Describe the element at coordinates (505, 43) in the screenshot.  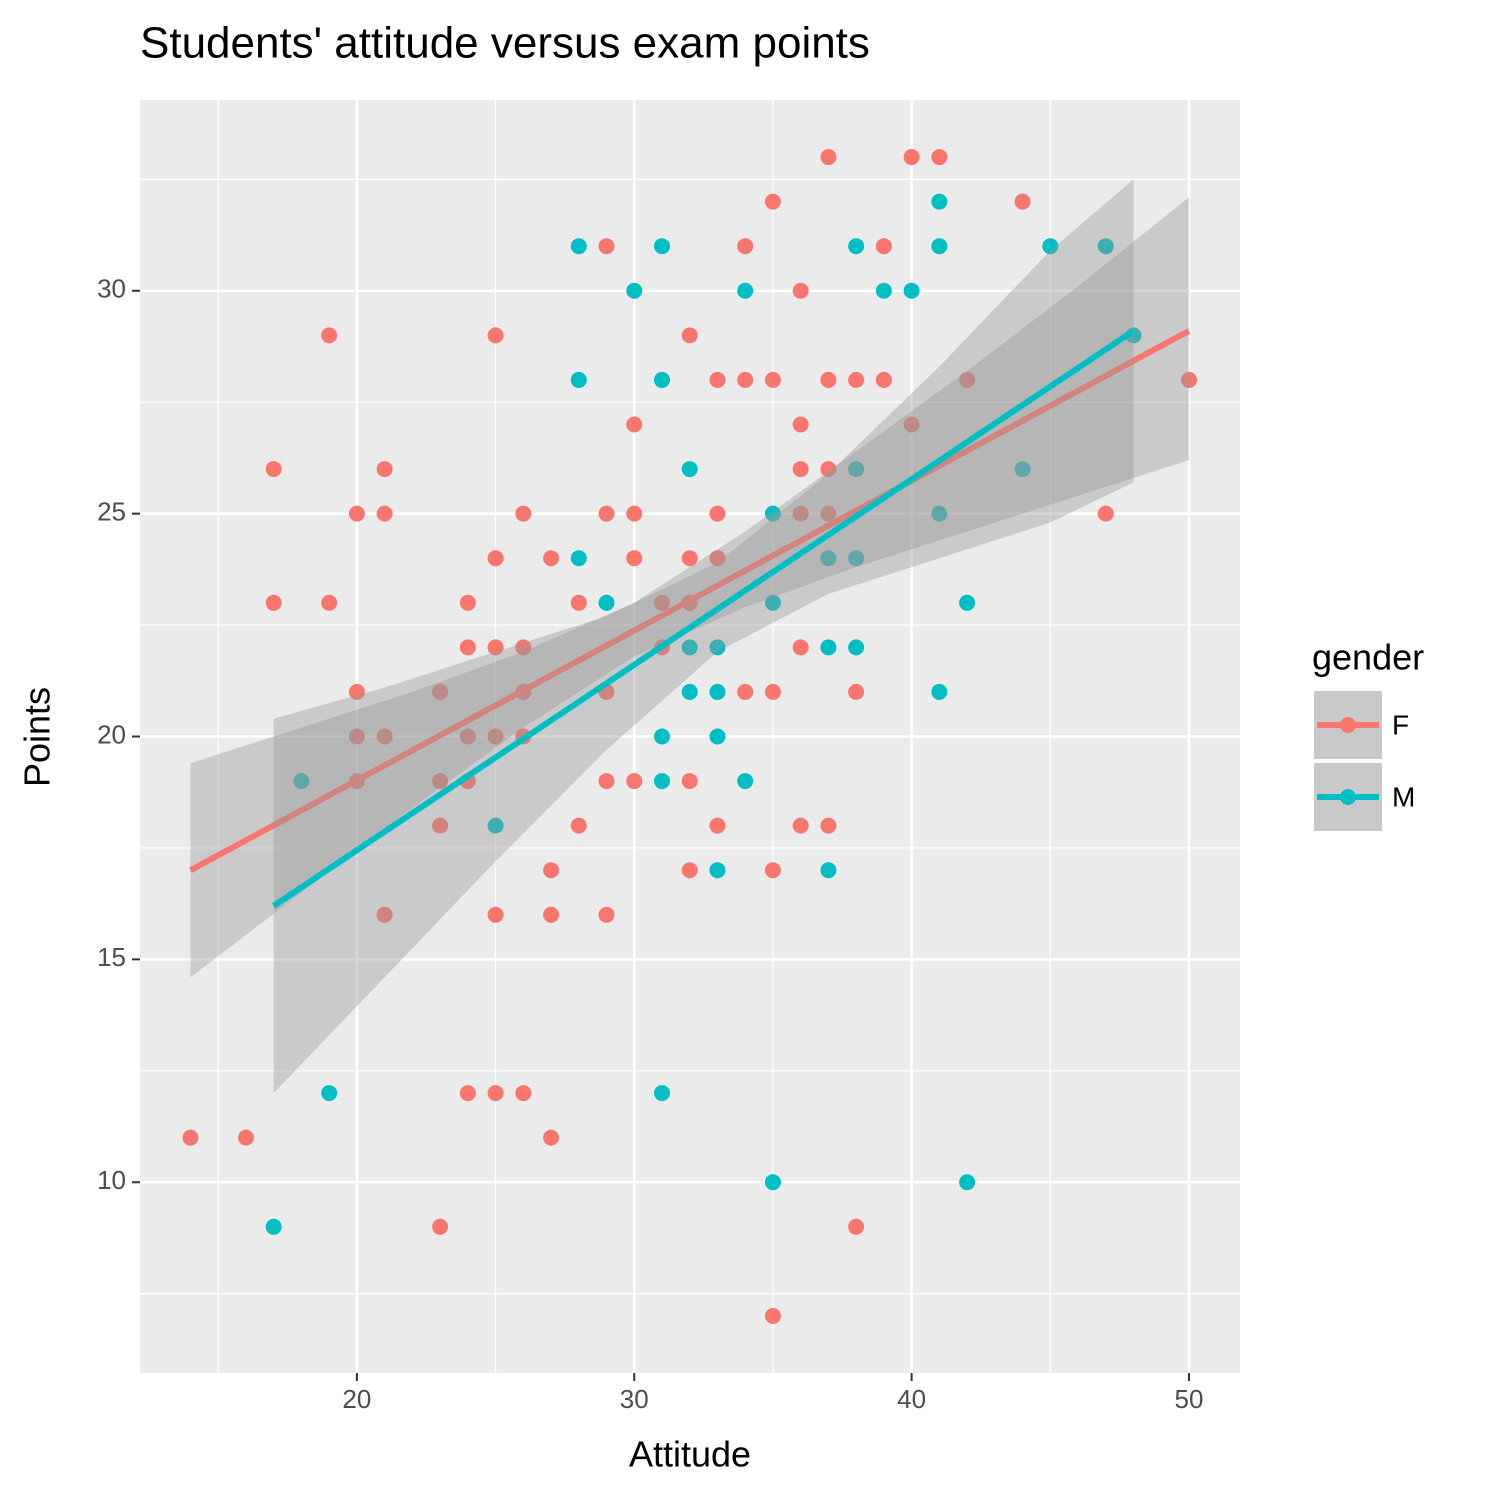
I see `chart-title: Students' attitude versus exam points` at that location.